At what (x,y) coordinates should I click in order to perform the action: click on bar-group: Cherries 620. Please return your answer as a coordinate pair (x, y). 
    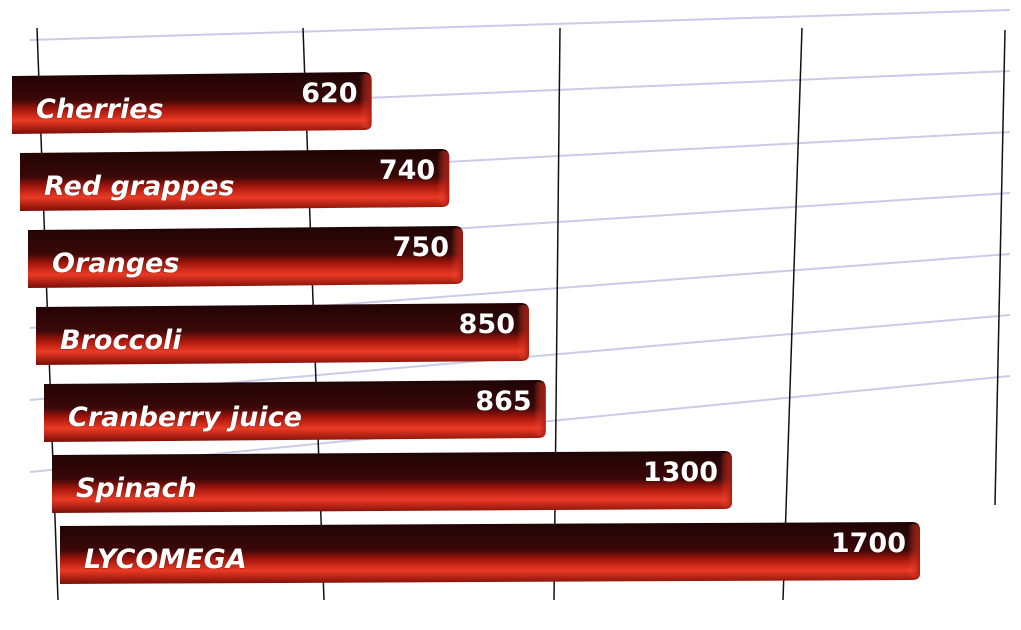
    Looking at the image, I should click on (192, 103).